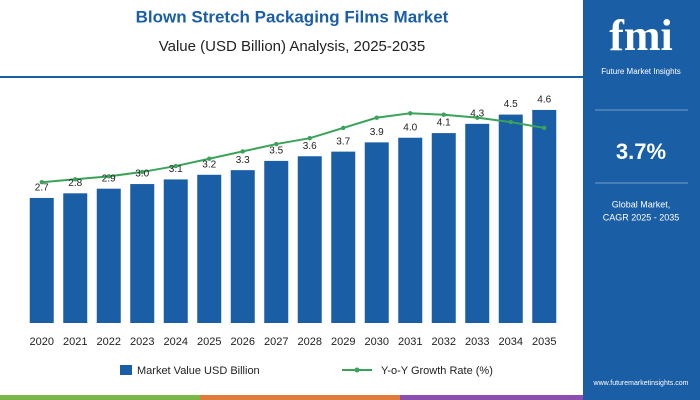 Image resolution: width=700 pixels, height=400 pixels. I want to click on data-label: 3.5, so click(276, 151).